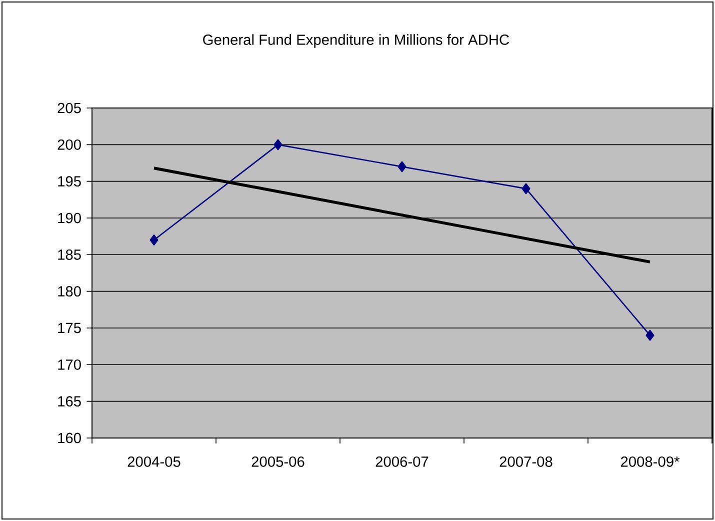  Describe the element at coordinates (69, 291) in the screenshot. I see `y-tick-label: 180` at that location.